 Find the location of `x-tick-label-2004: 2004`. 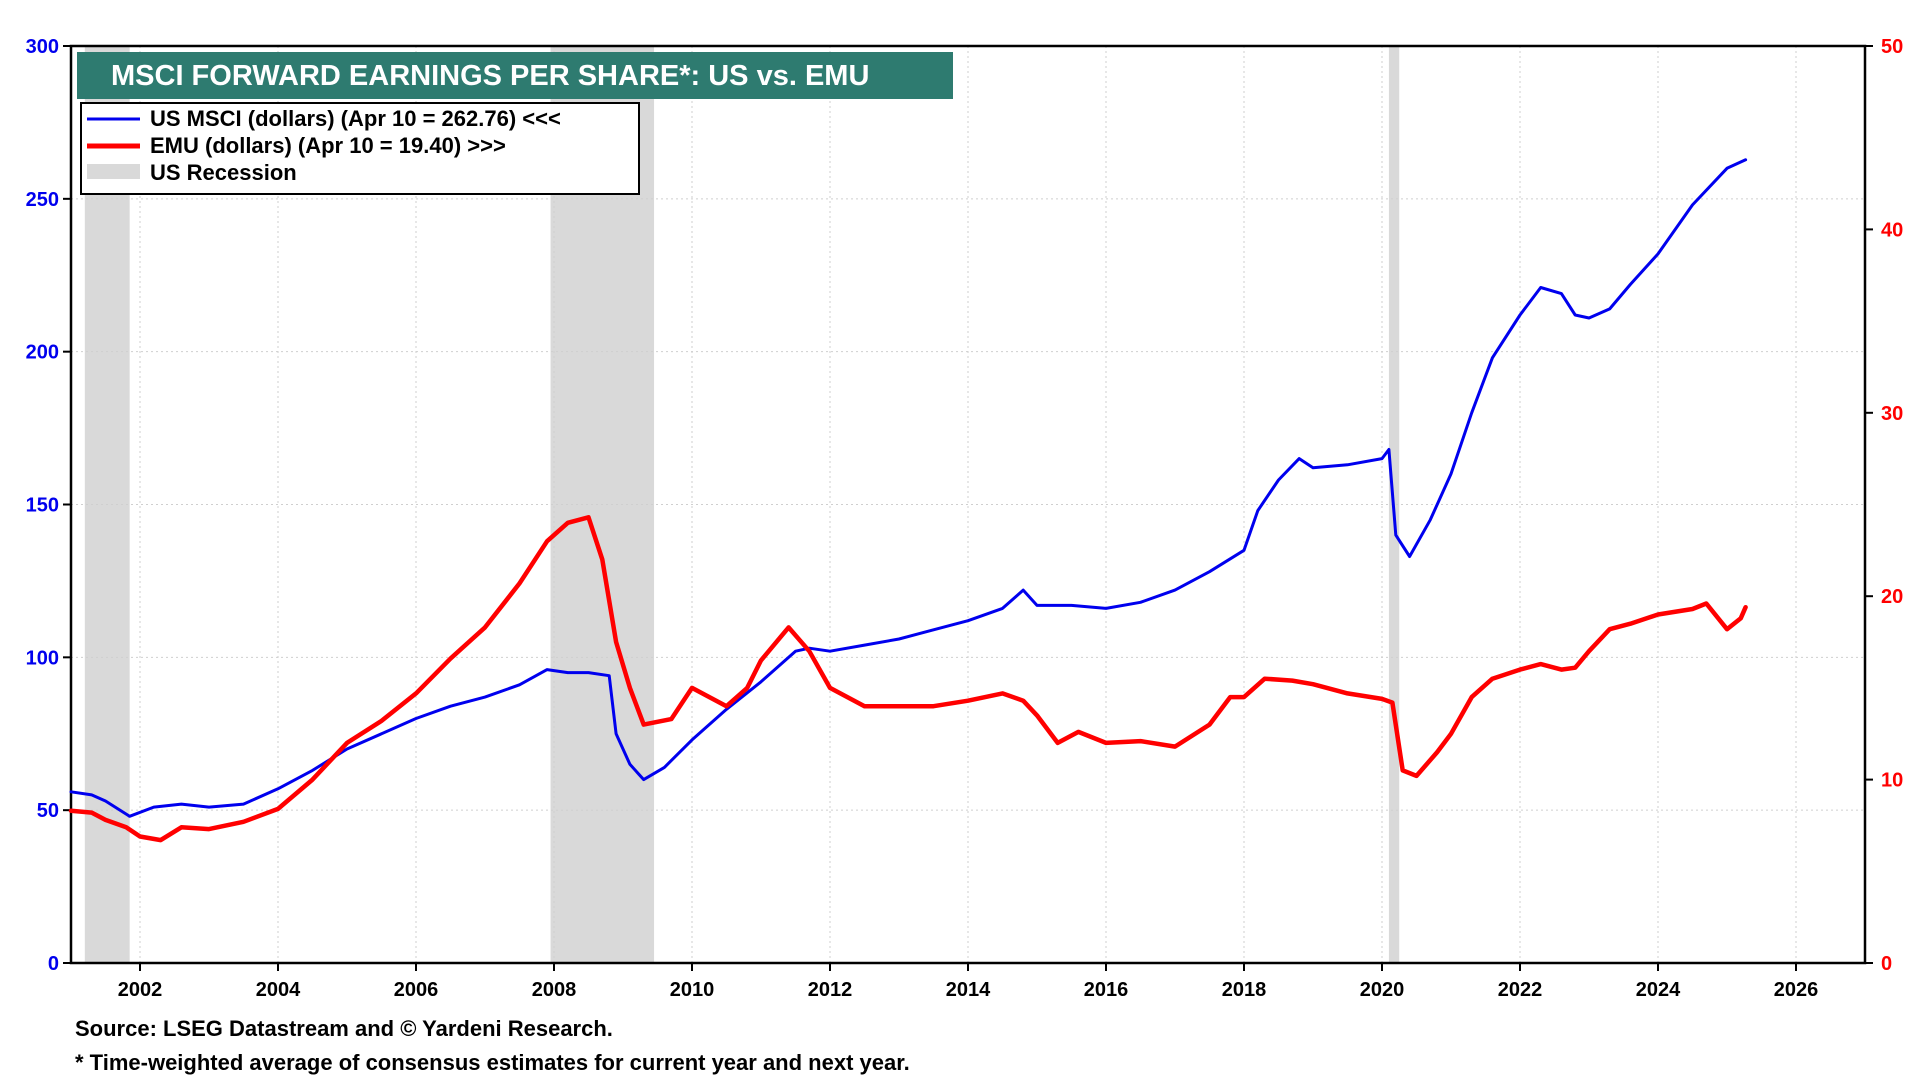

x-tick-label-2004: 2004 is located at coordinates (278, 990).